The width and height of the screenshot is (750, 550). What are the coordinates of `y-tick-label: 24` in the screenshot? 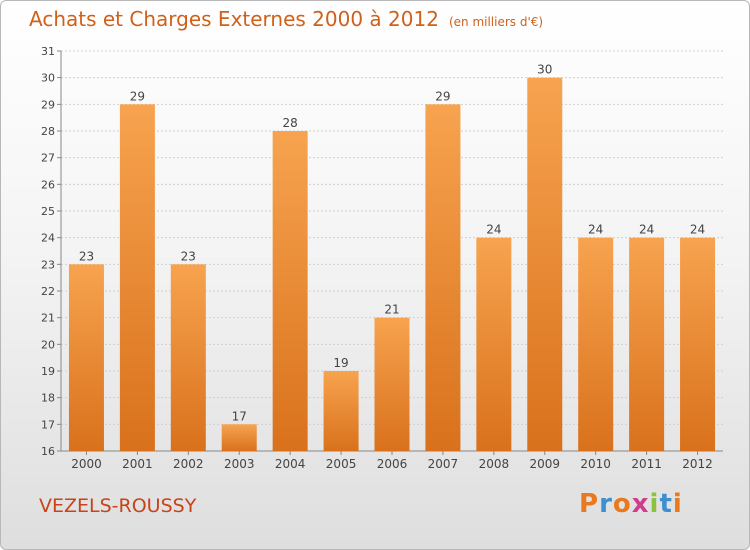 It's located at (48, 238).